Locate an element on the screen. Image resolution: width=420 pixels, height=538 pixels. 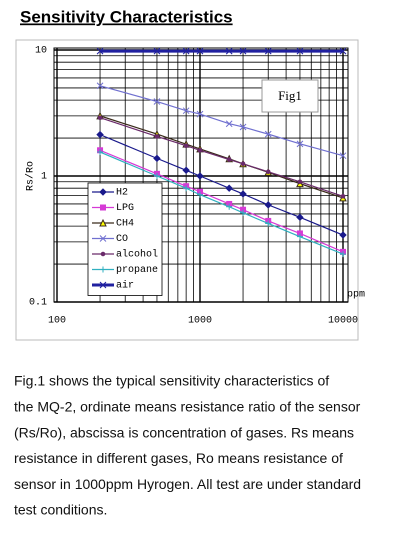
y-axis-label: Rs/Ro is located at coordinates (31, 176).